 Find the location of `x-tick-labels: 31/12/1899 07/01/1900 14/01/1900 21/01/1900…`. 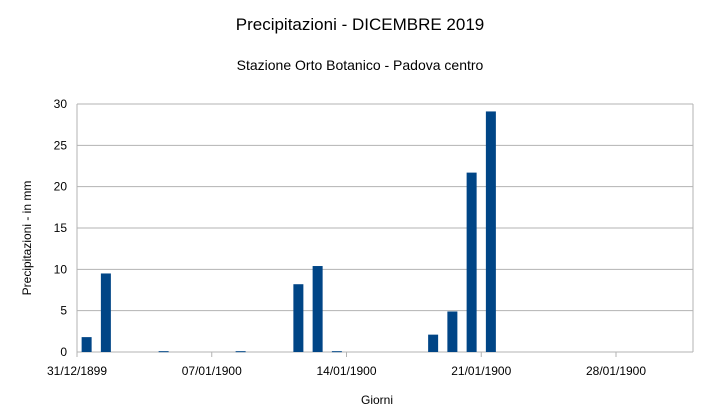

x-tick-labels: 31/12/1899 07/01/1900 14/01/1900 21/01/1900… is located at coordinates (346, 371).